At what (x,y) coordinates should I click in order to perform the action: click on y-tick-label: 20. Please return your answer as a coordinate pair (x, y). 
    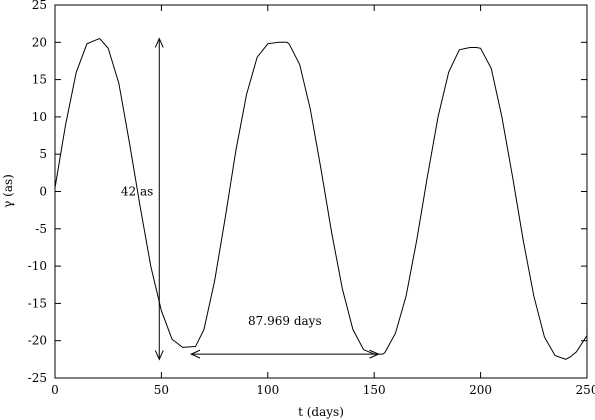
    Looking at the image, I should click on (39, 42).